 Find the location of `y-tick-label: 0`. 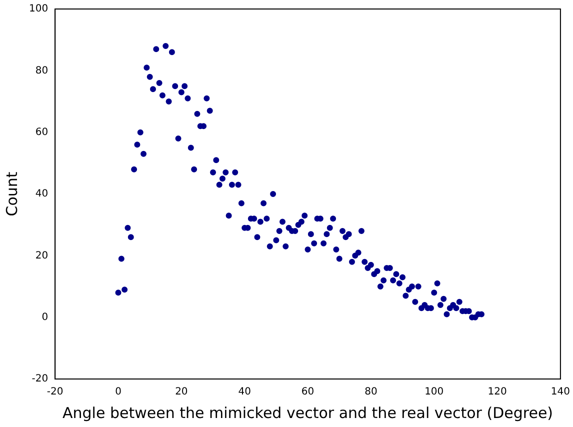

y-tick-label: 0 is located at coordinates (45, 317).